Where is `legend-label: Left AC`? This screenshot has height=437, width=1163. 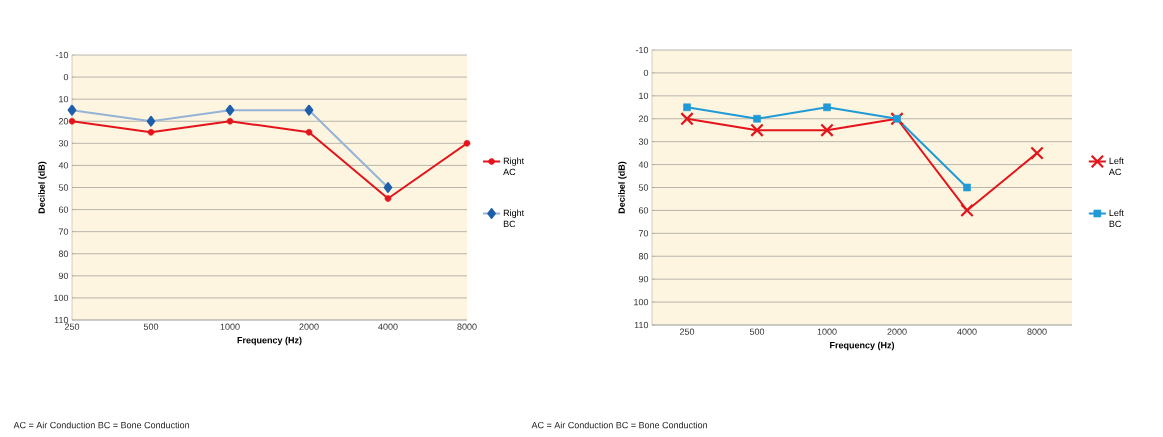 legend-label: Left AC is located at coordinates (1116, 166).